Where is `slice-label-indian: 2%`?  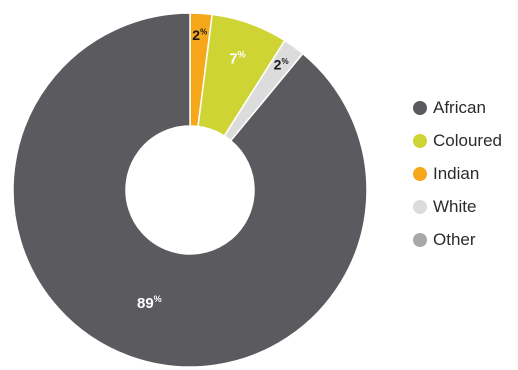
slice-label-indian: 2% is located at coordinates (199, 35).